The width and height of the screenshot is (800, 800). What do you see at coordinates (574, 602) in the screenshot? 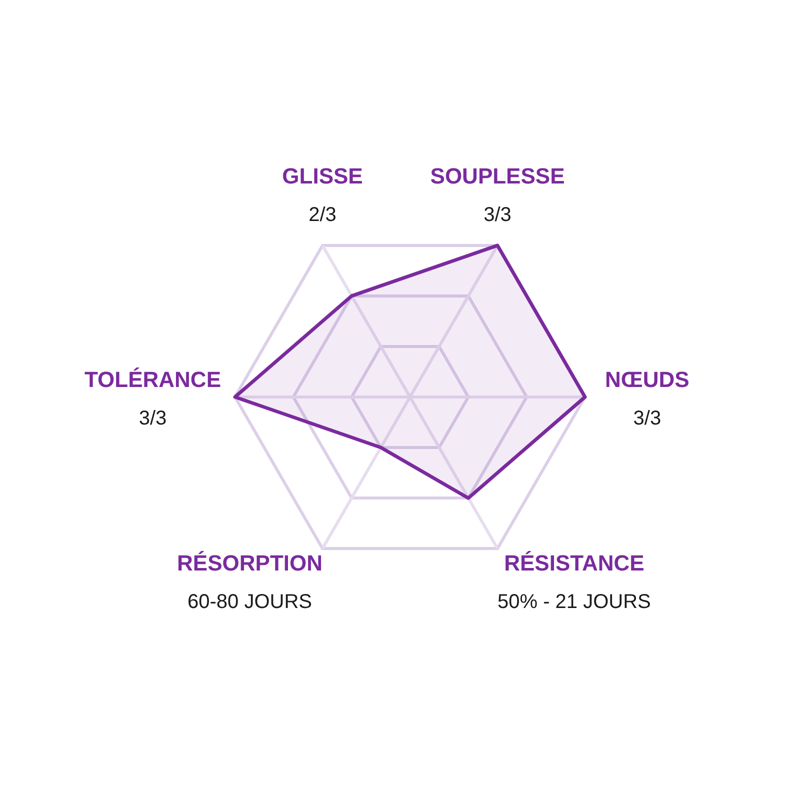
I see `text: 50% - 21 JOURS` at bounding box center [574, 602].